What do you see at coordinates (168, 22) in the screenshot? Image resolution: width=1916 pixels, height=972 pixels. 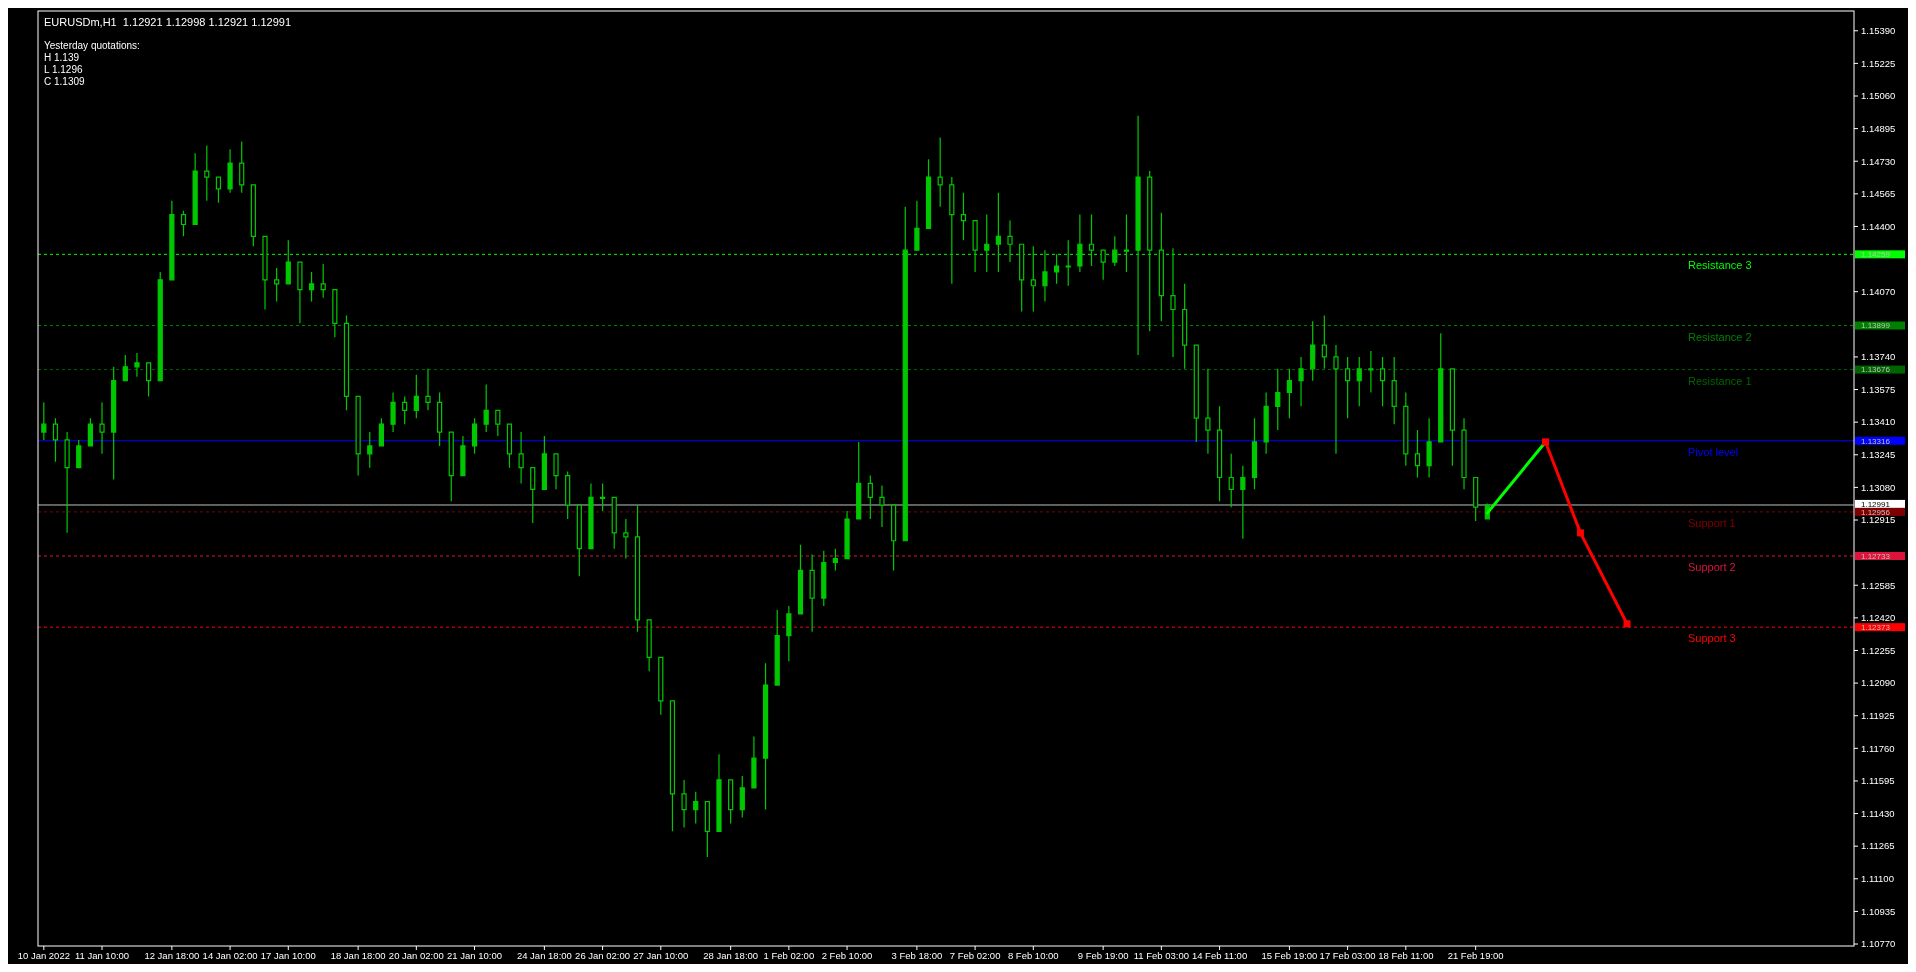 I see `chart-title: EURUSDm,H1 1.12921 1.12998 1.12921 1.12991` at bounding box center [168, 22].